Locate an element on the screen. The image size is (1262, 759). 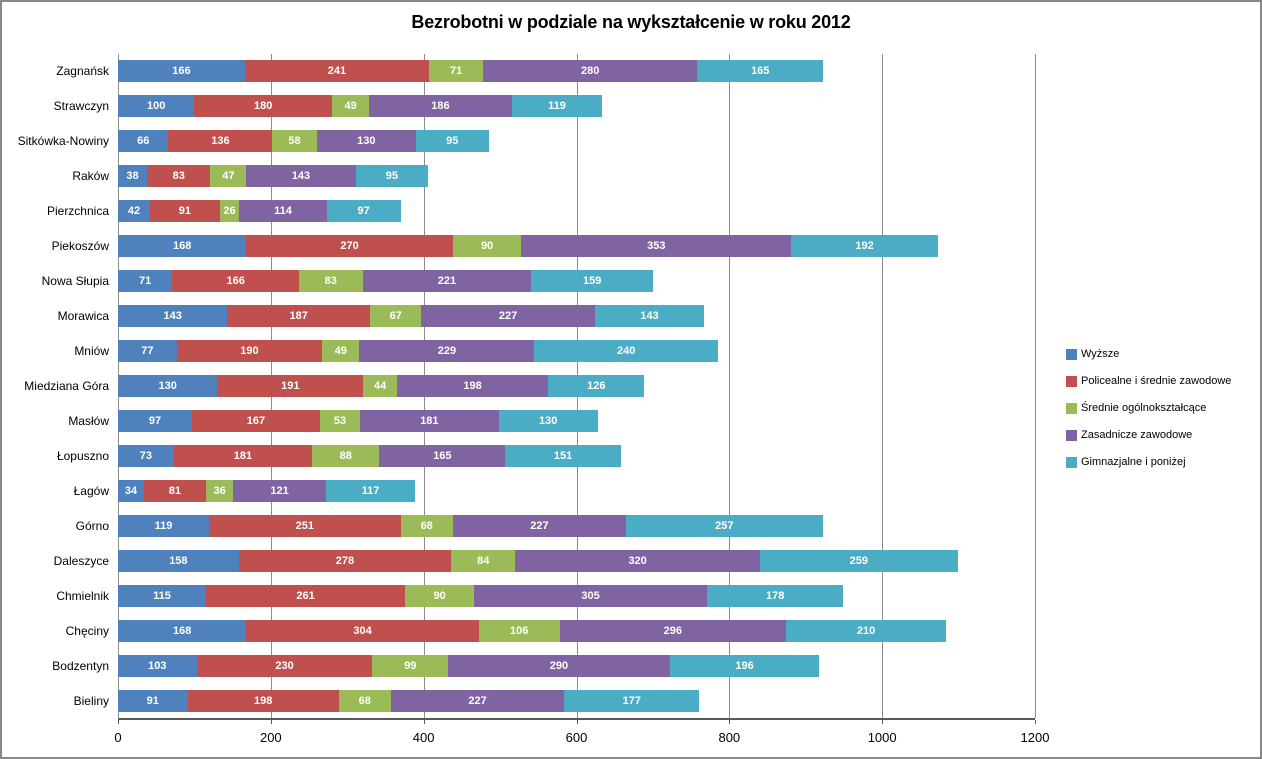
bar-row: Daleszyce 158 278 84 320 259 is located at coordinates (544, 560).